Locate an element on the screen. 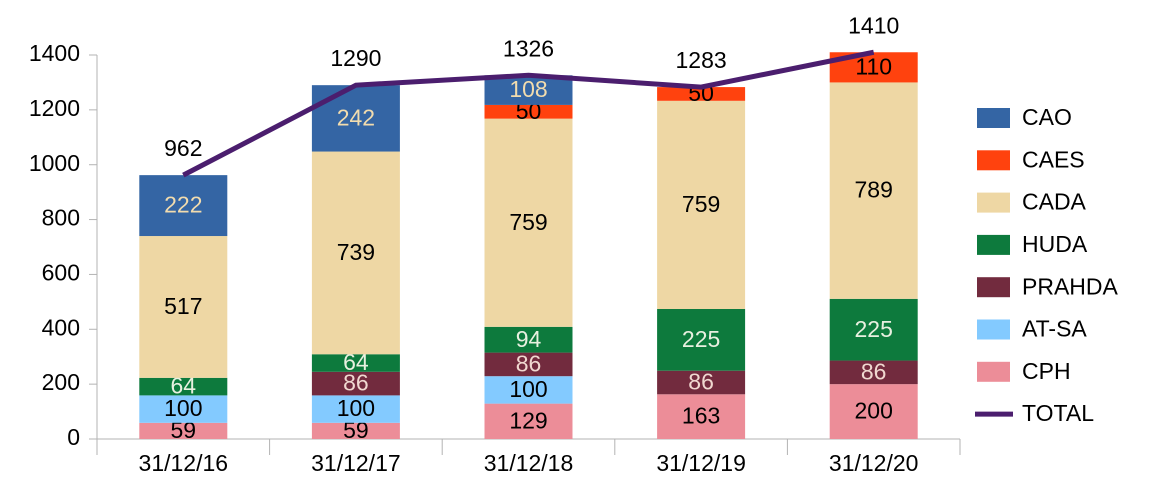  legend-label: CPH is located at coordinates (1046, 371).